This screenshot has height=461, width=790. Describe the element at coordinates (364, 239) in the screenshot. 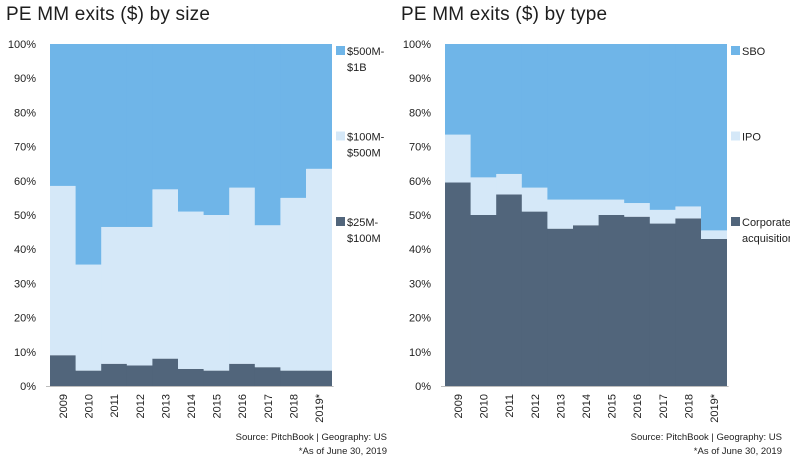

I see `legend-label: $100M` at that location.